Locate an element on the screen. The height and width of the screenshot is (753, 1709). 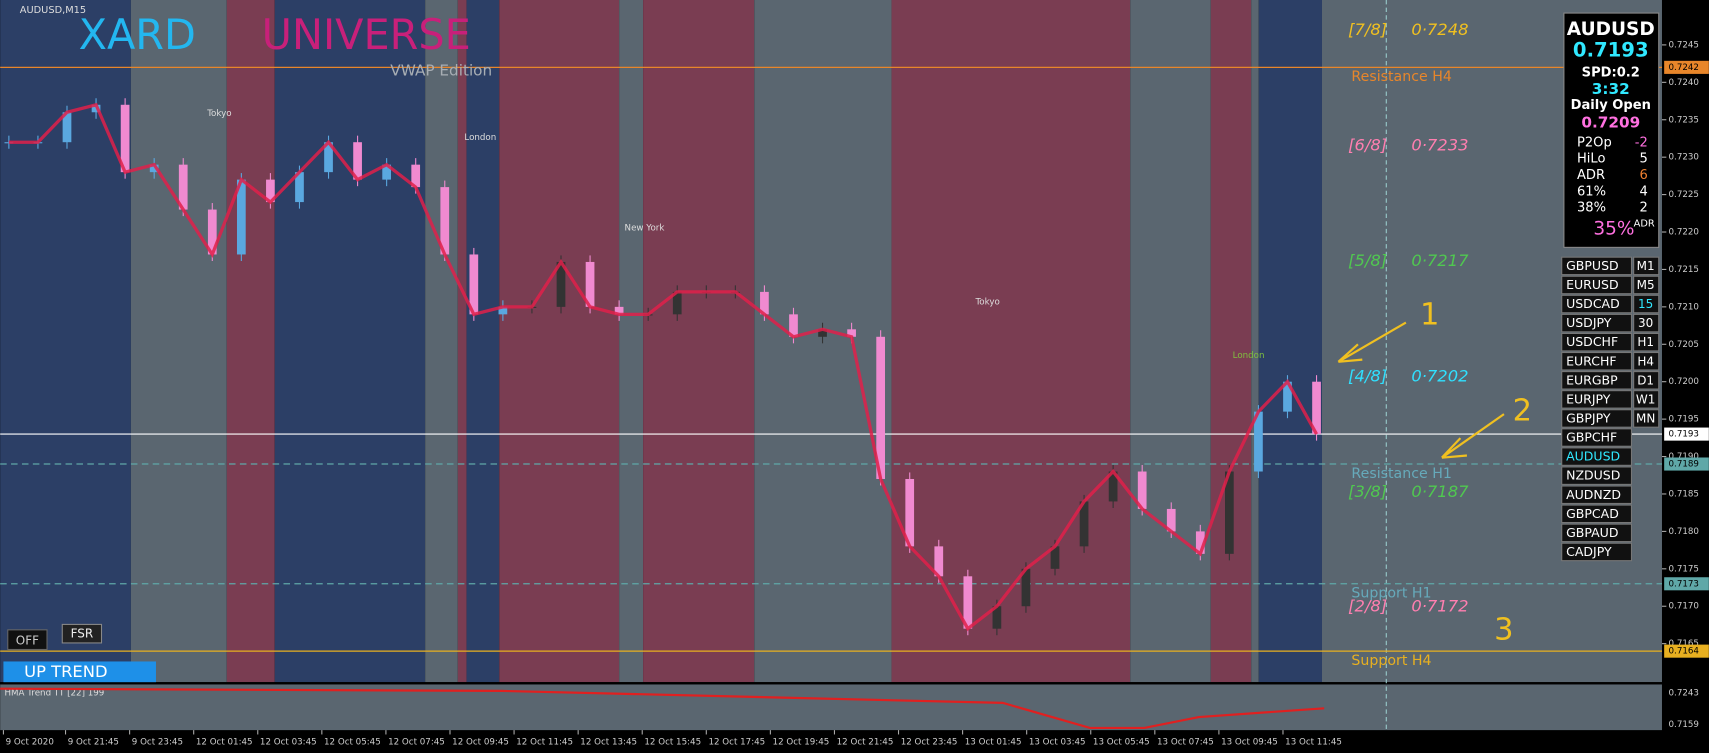
symbol-name: USDCAD is located at coordinates (1593, 303).